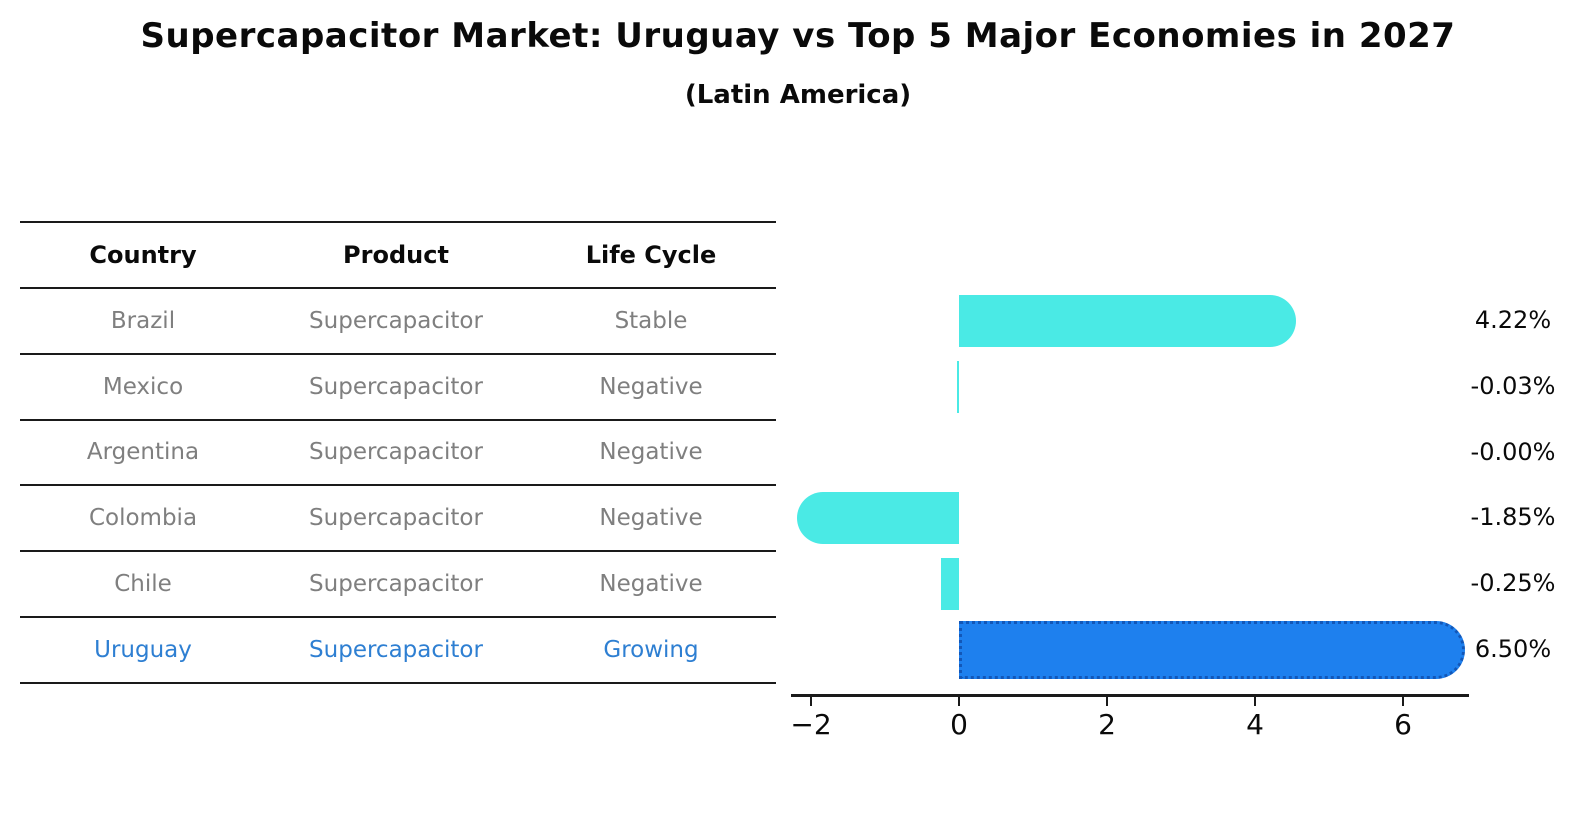  Describe the element at coordinates (143, 518) in the screenshot. I see `cell-country: Colombia` at that location.